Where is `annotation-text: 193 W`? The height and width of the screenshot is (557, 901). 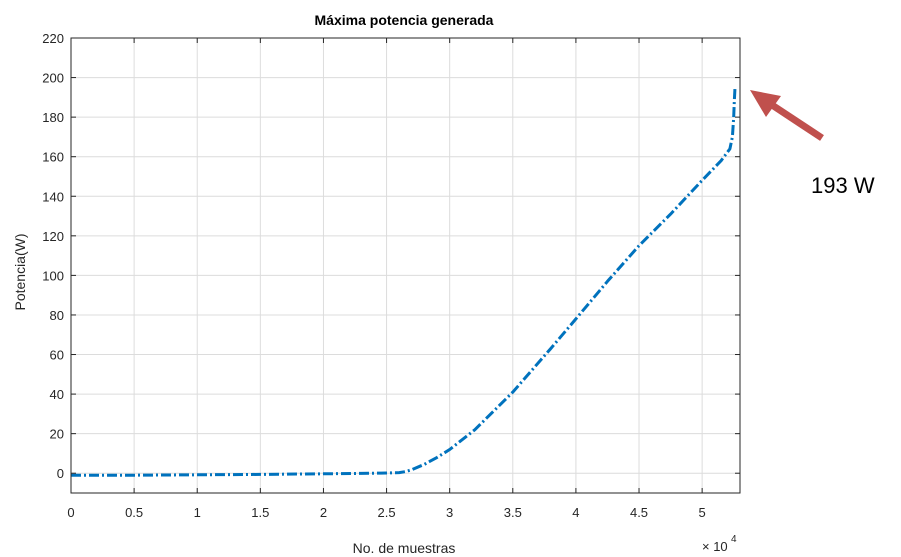 annotation-text: 193 W is located at coordinates (843, 185).